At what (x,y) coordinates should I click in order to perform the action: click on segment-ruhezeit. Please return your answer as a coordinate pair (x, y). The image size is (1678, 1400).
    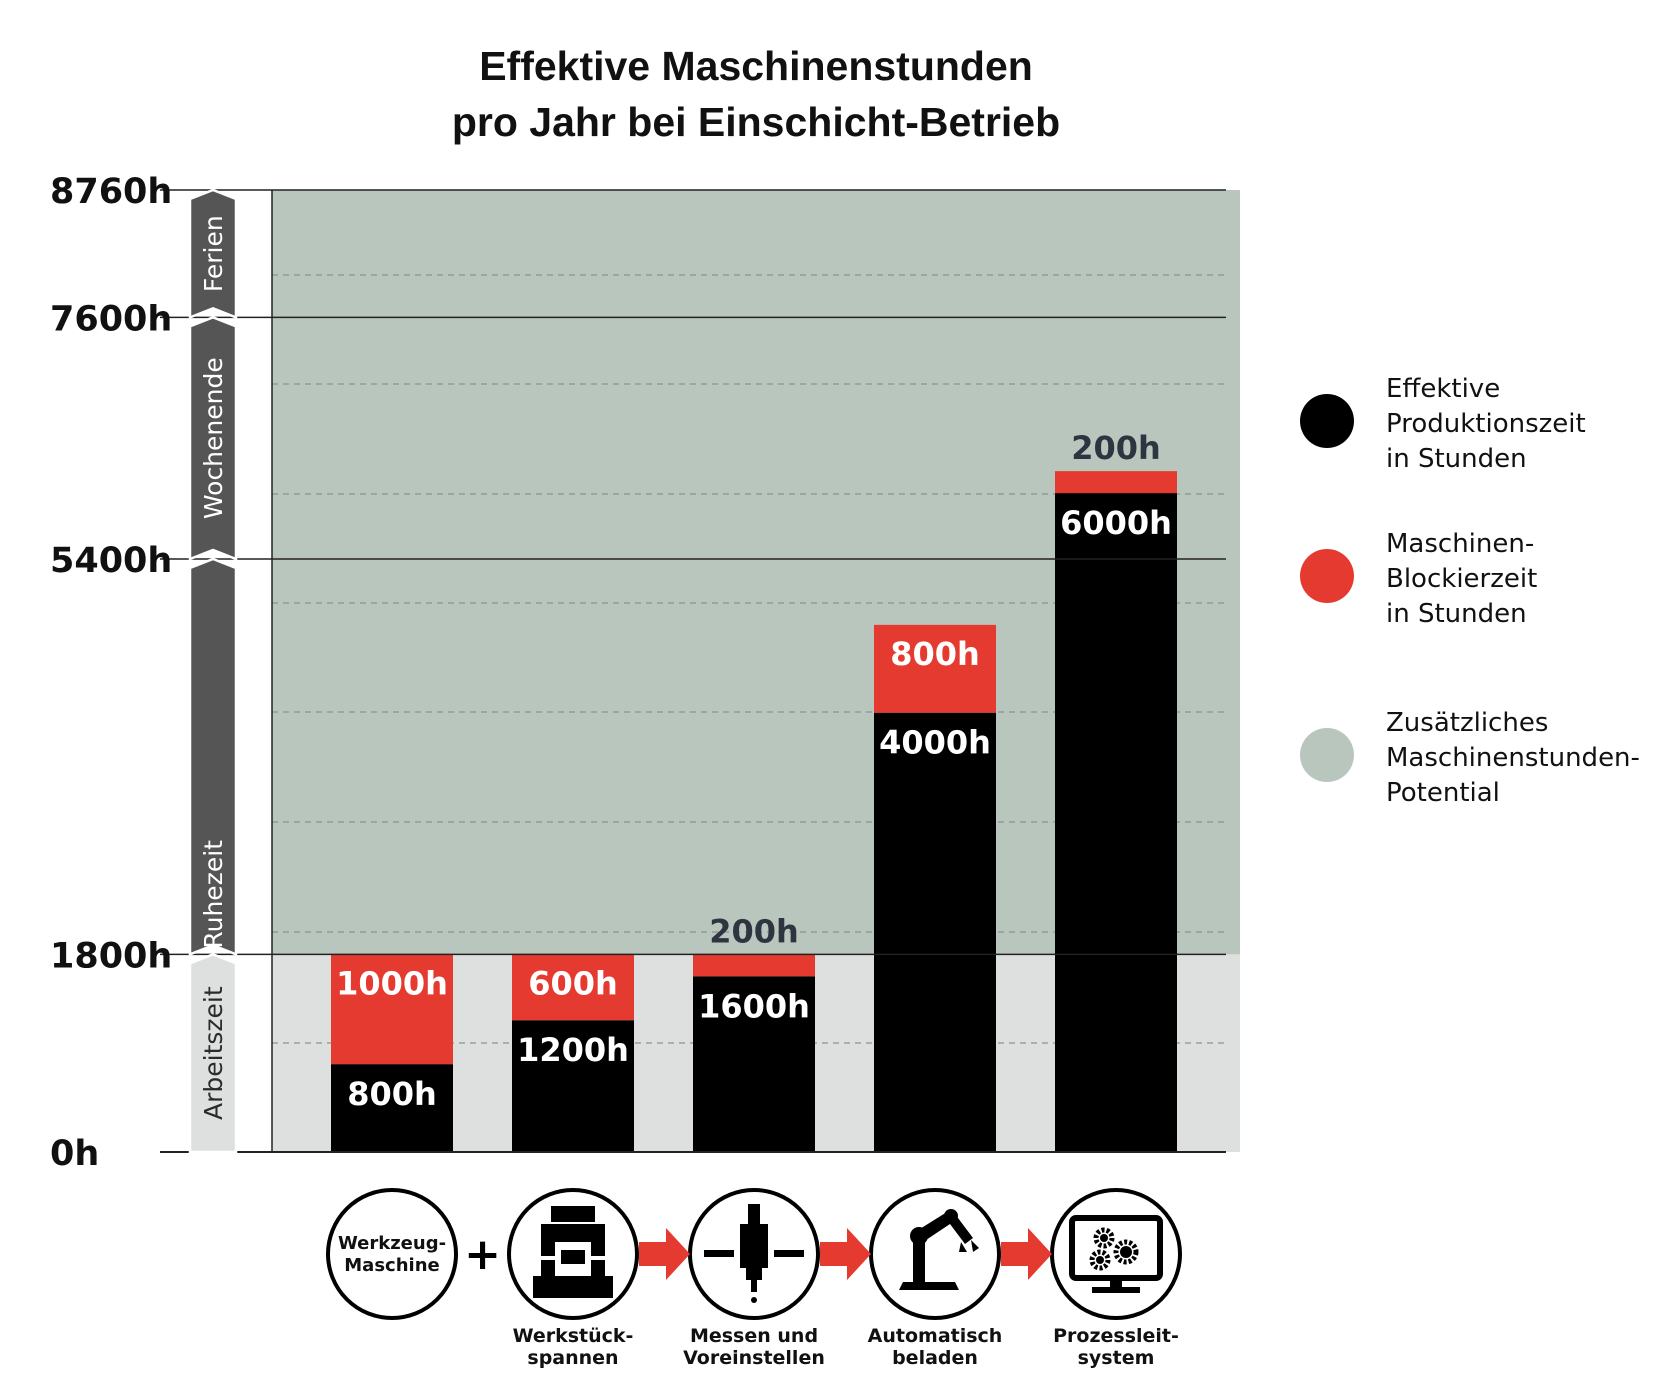
    Looking at the image, I should click on (213, 757).